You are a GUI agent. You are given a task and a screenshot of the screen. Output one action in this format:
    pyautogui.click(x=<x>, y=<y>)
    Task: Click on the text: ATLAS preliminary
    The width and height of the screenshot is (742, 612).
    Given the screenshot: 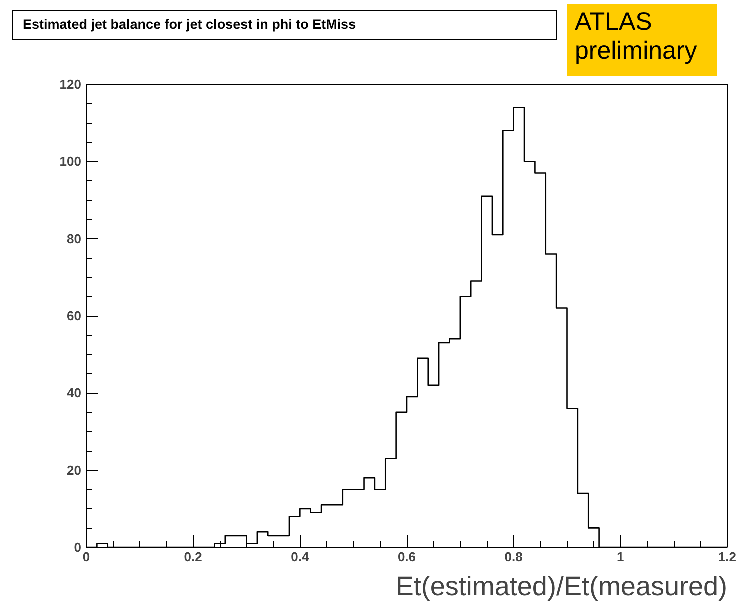 What is the action you would take?
    pyautogui.click(x=636, y=37)
    